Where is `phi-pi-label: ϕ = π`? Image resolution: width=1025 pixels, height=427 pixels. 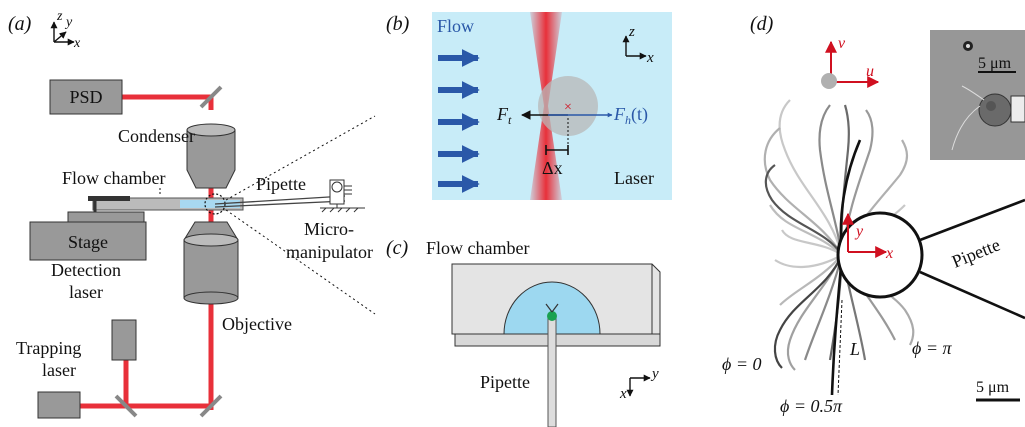
phi-pi-label: ϕ = π is located at coordinates (932, 348).